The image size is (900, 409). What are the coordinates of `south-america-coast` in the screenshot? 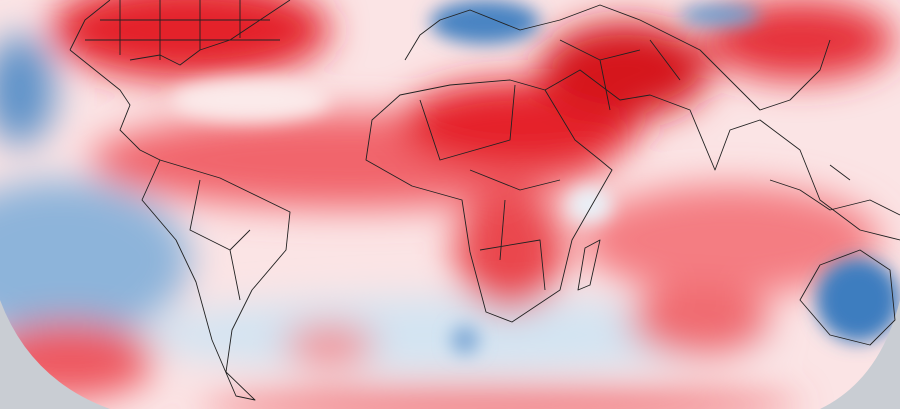 It's located at (216, 280).